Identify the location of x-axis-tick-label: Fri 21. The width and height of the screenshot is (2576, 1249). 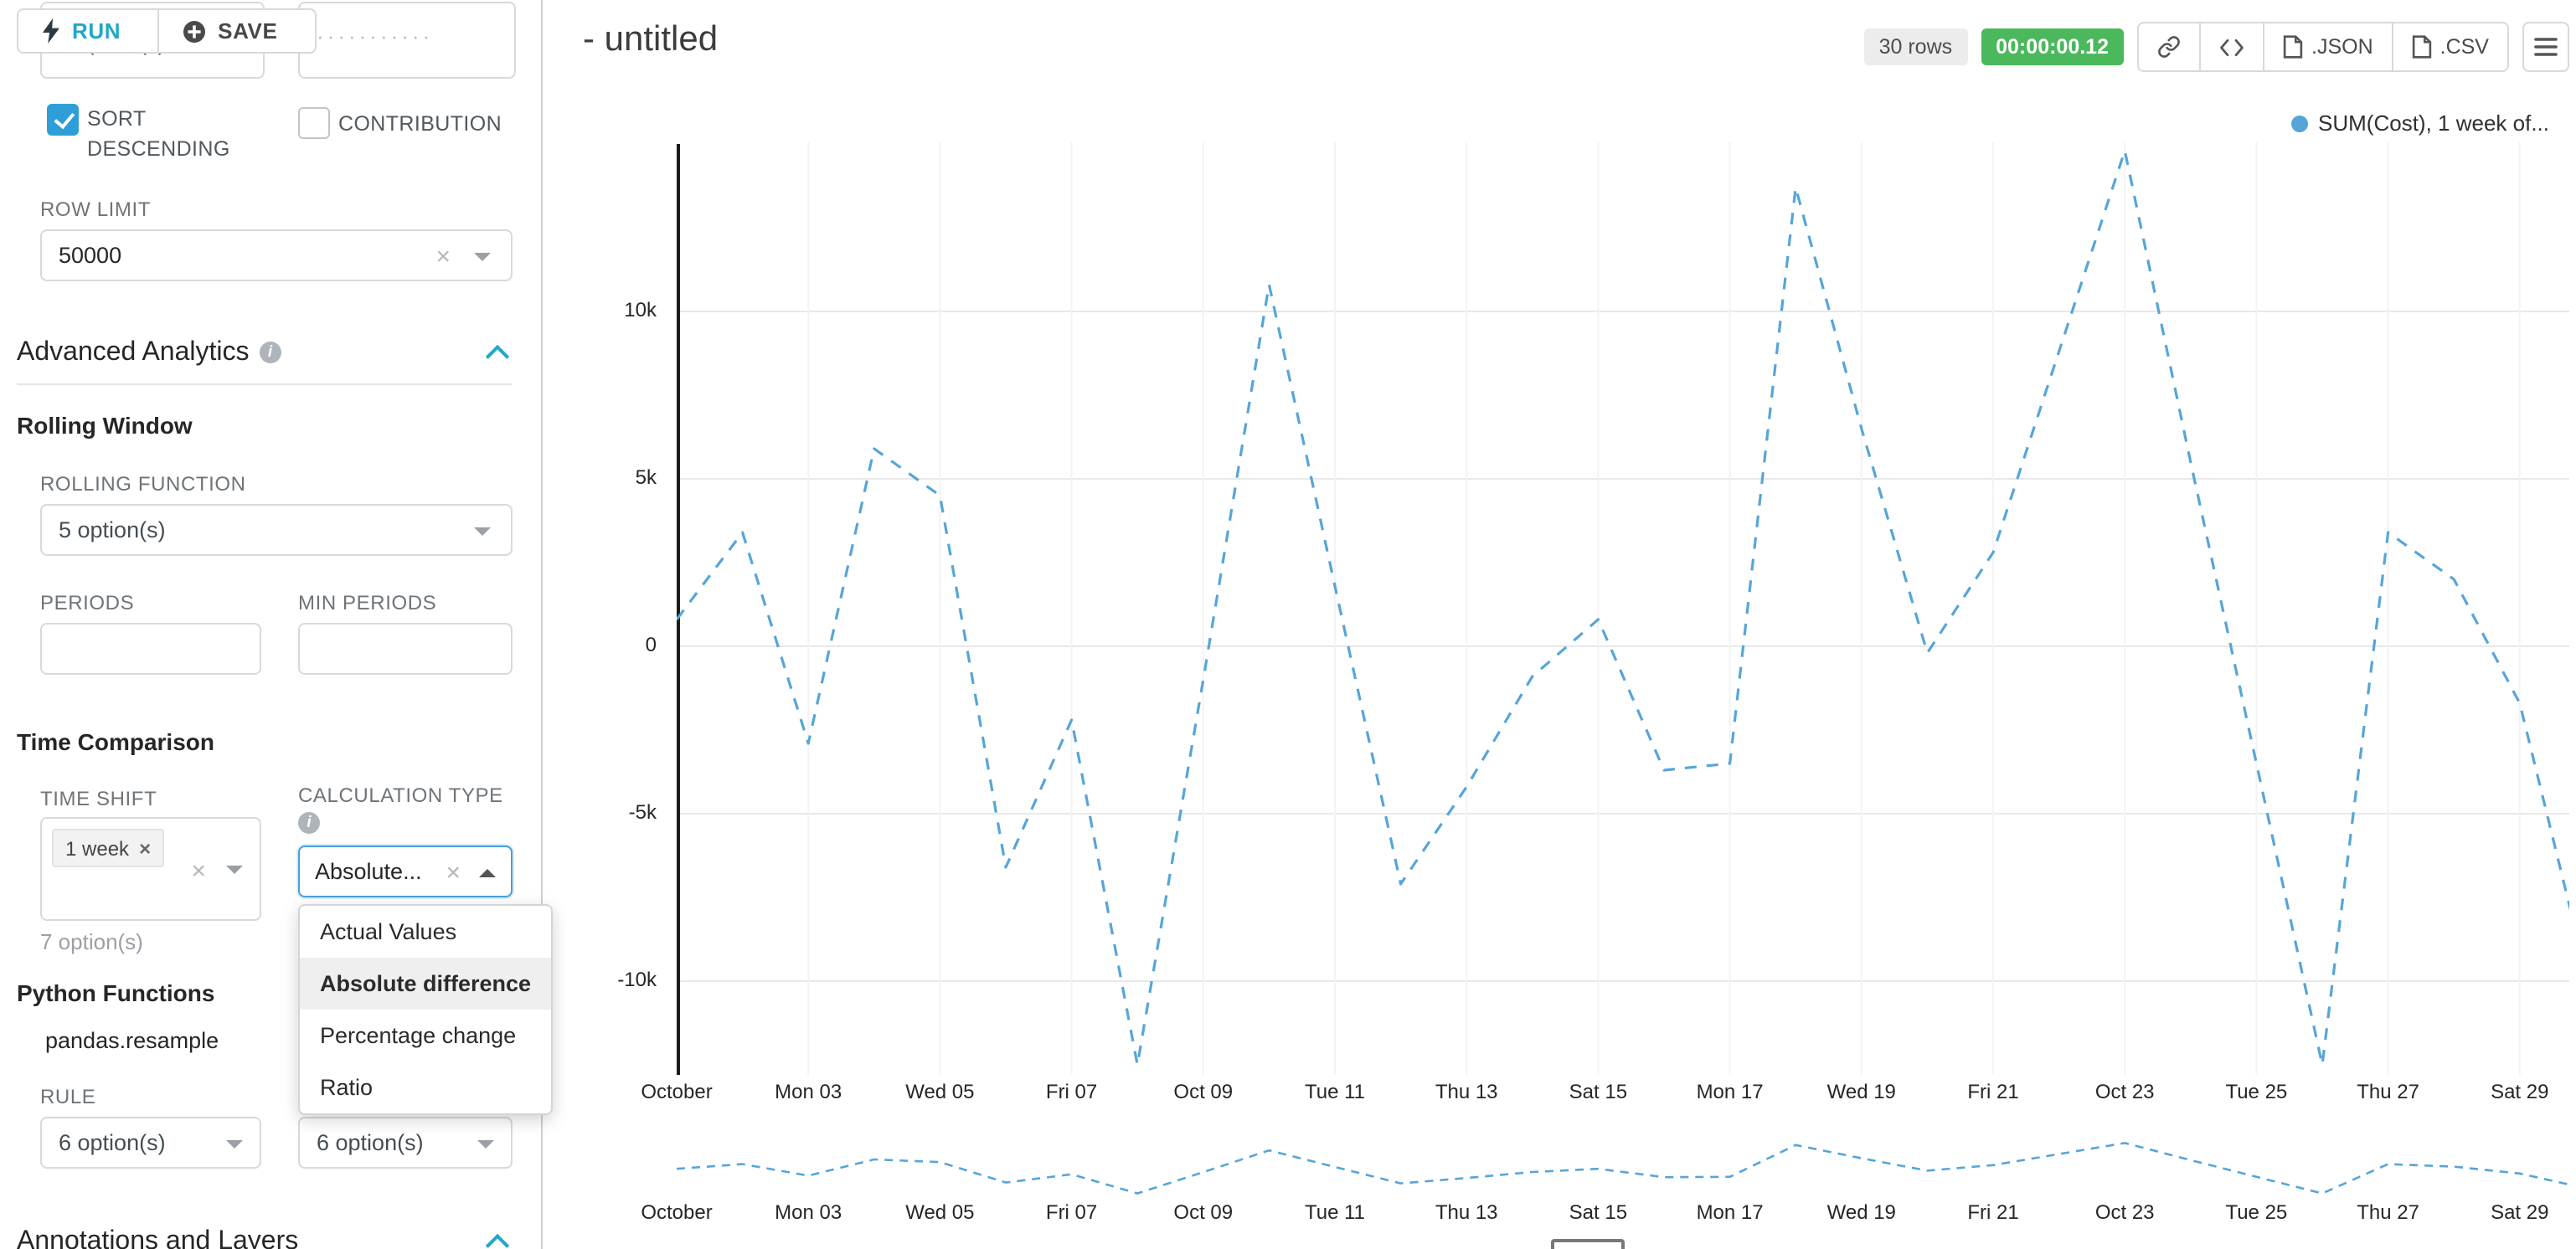
(1993, 1091).